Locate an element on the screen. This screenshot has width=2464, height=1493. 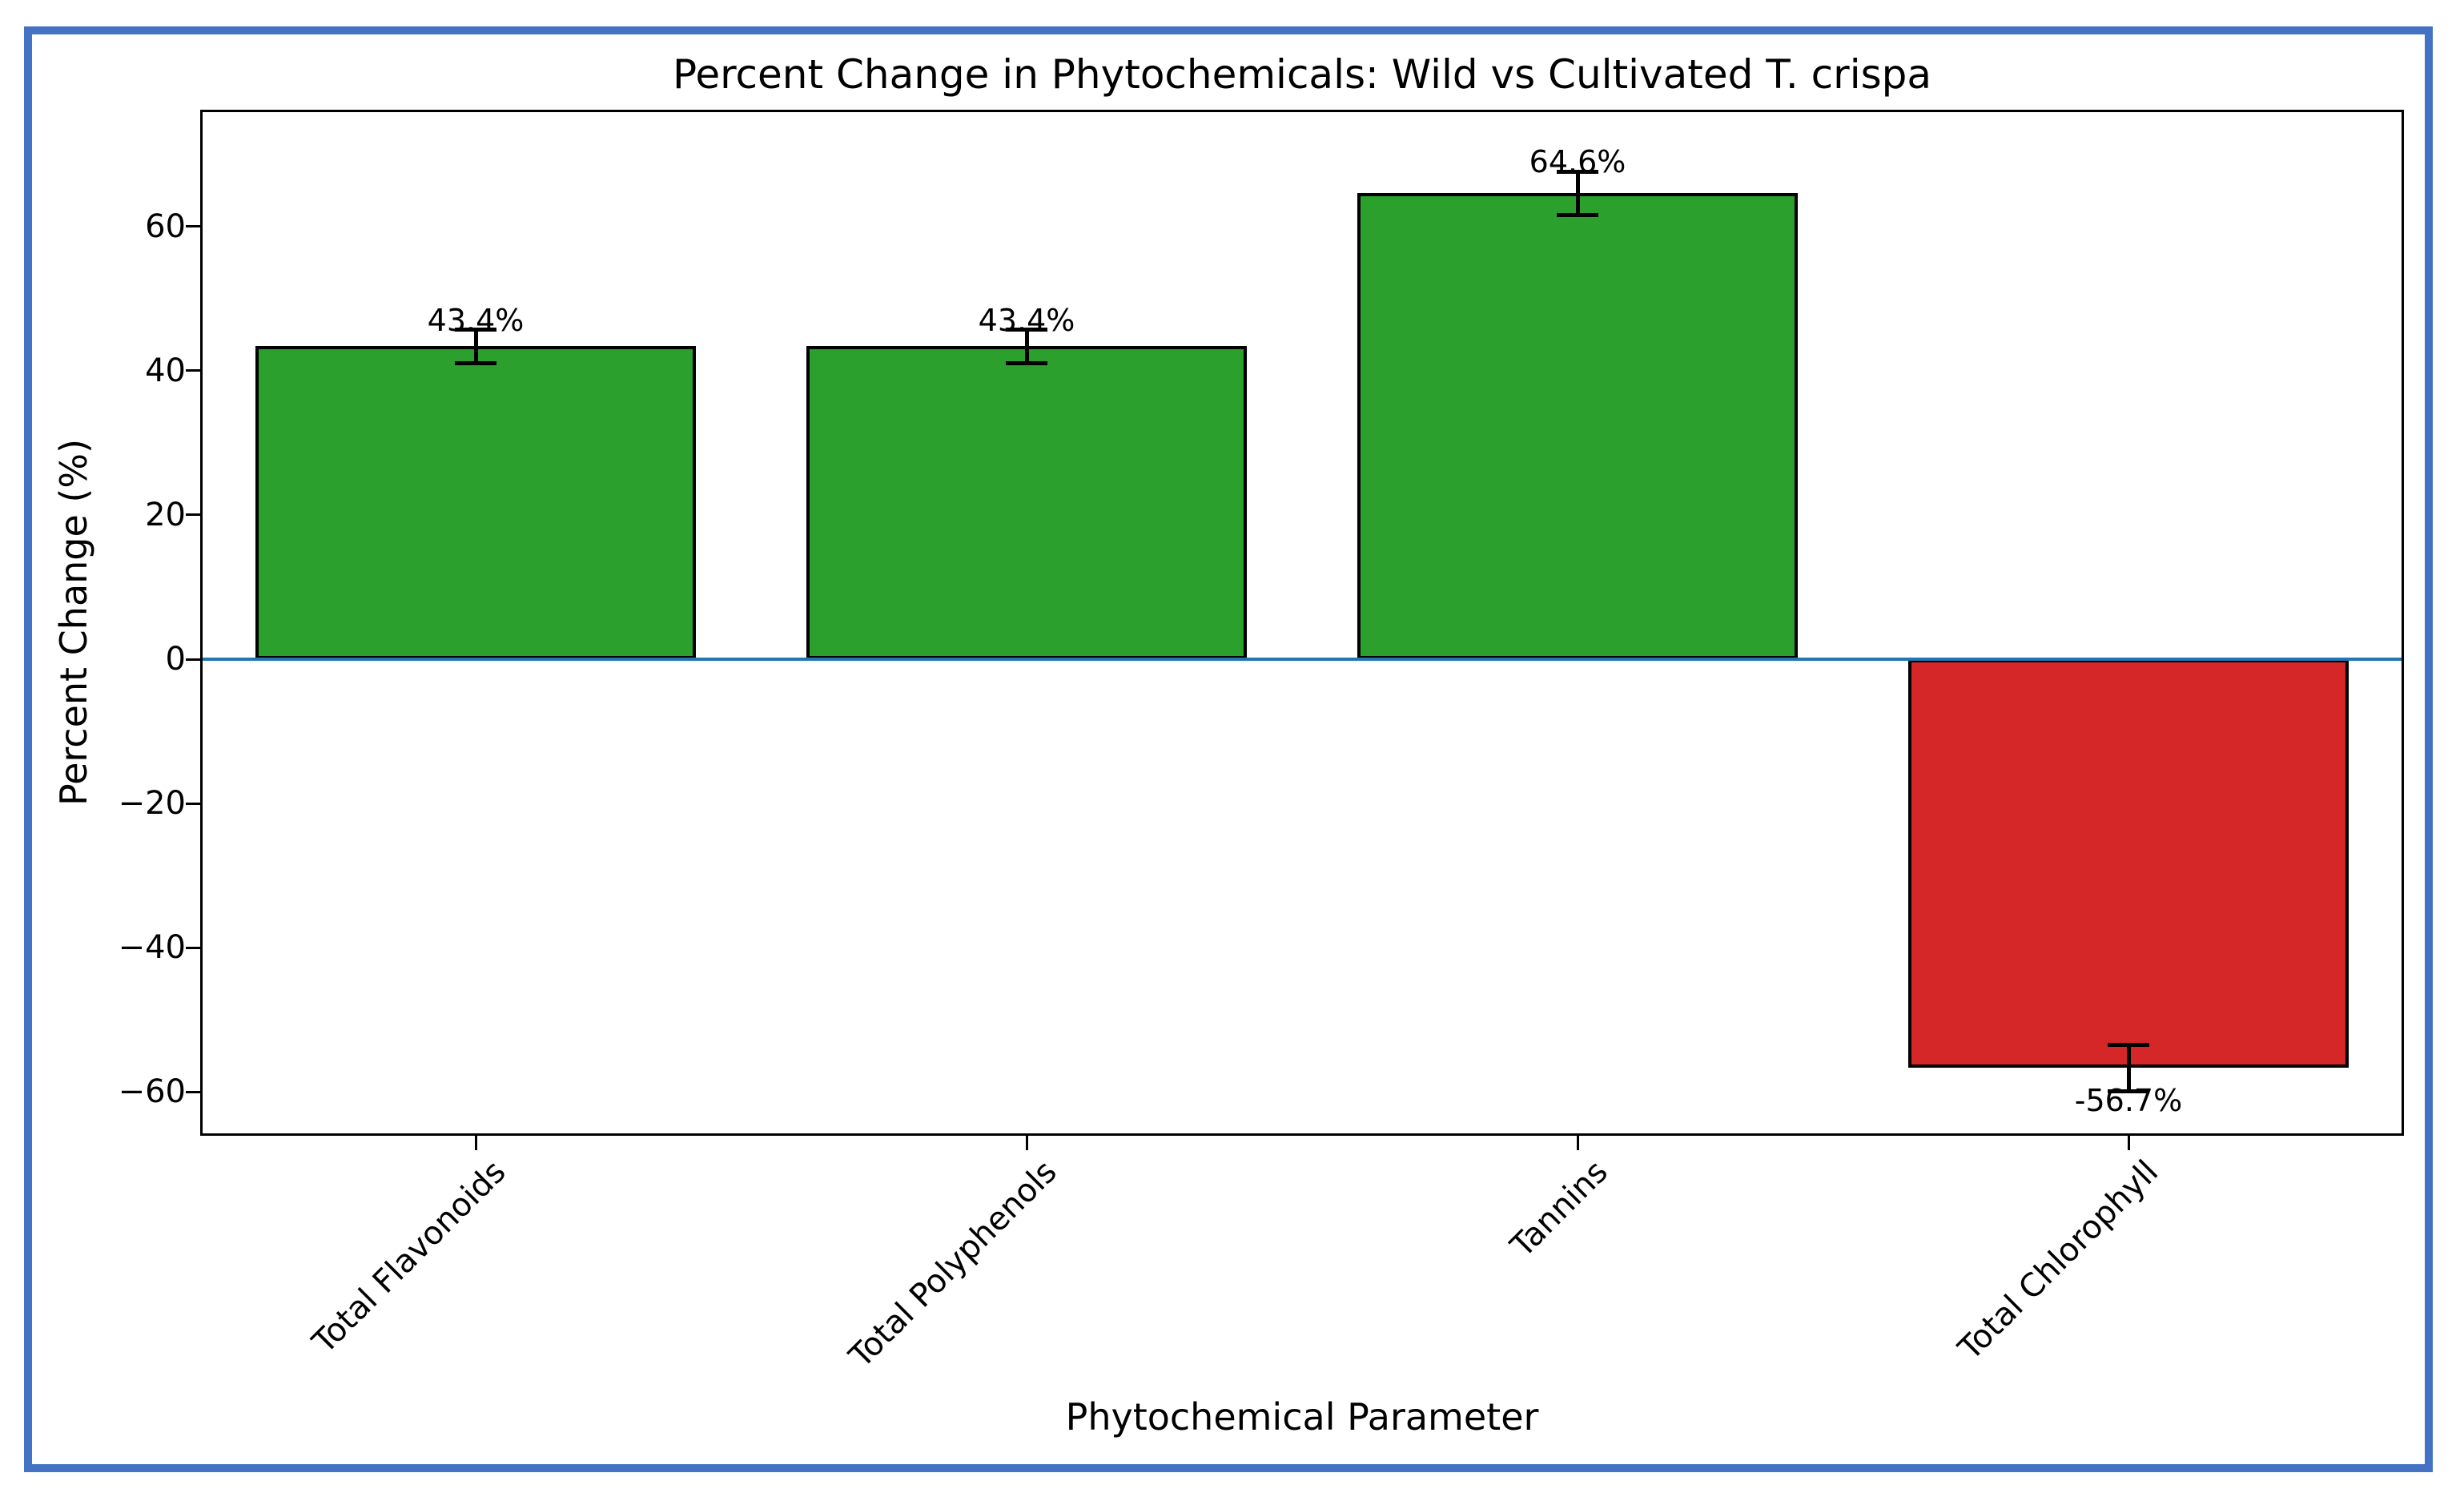
y-tick-label: 20 is located at coordinates (165, 514).